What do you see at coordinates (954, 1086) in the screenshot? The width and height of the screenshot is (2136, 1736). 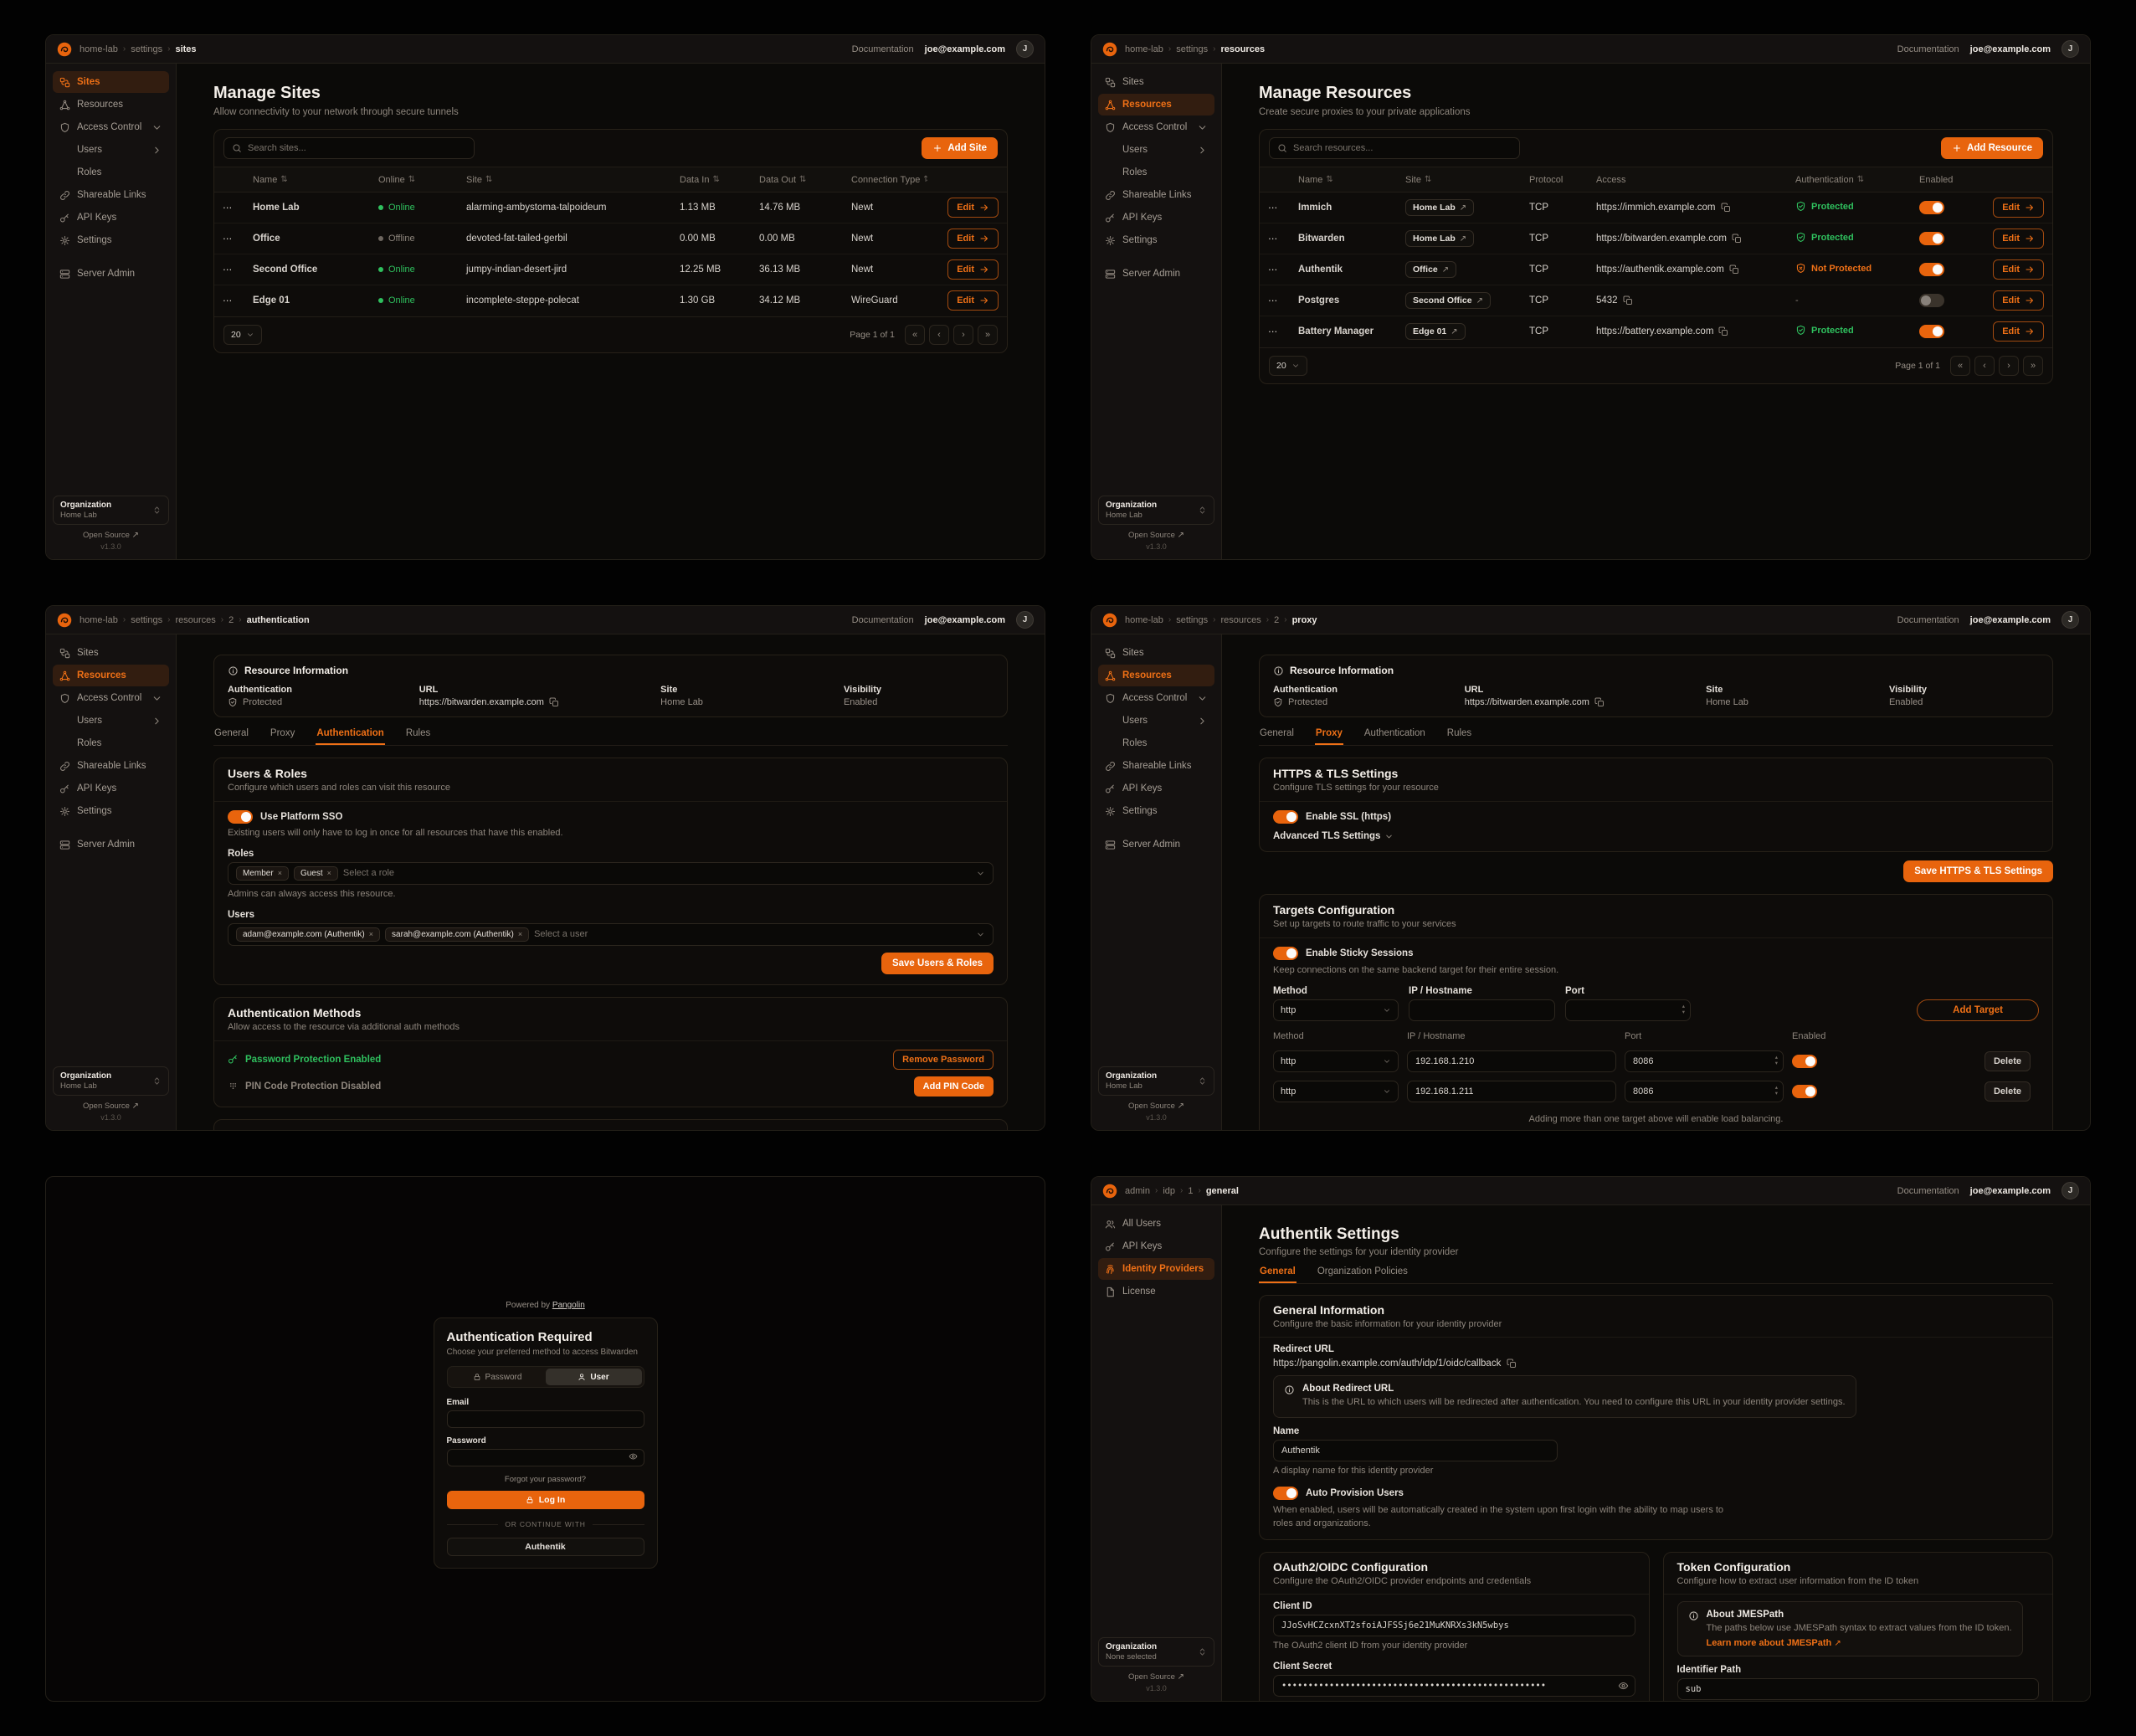 I see `add-pin-button: Add PIN Code` at bounding box center [954, 1086].